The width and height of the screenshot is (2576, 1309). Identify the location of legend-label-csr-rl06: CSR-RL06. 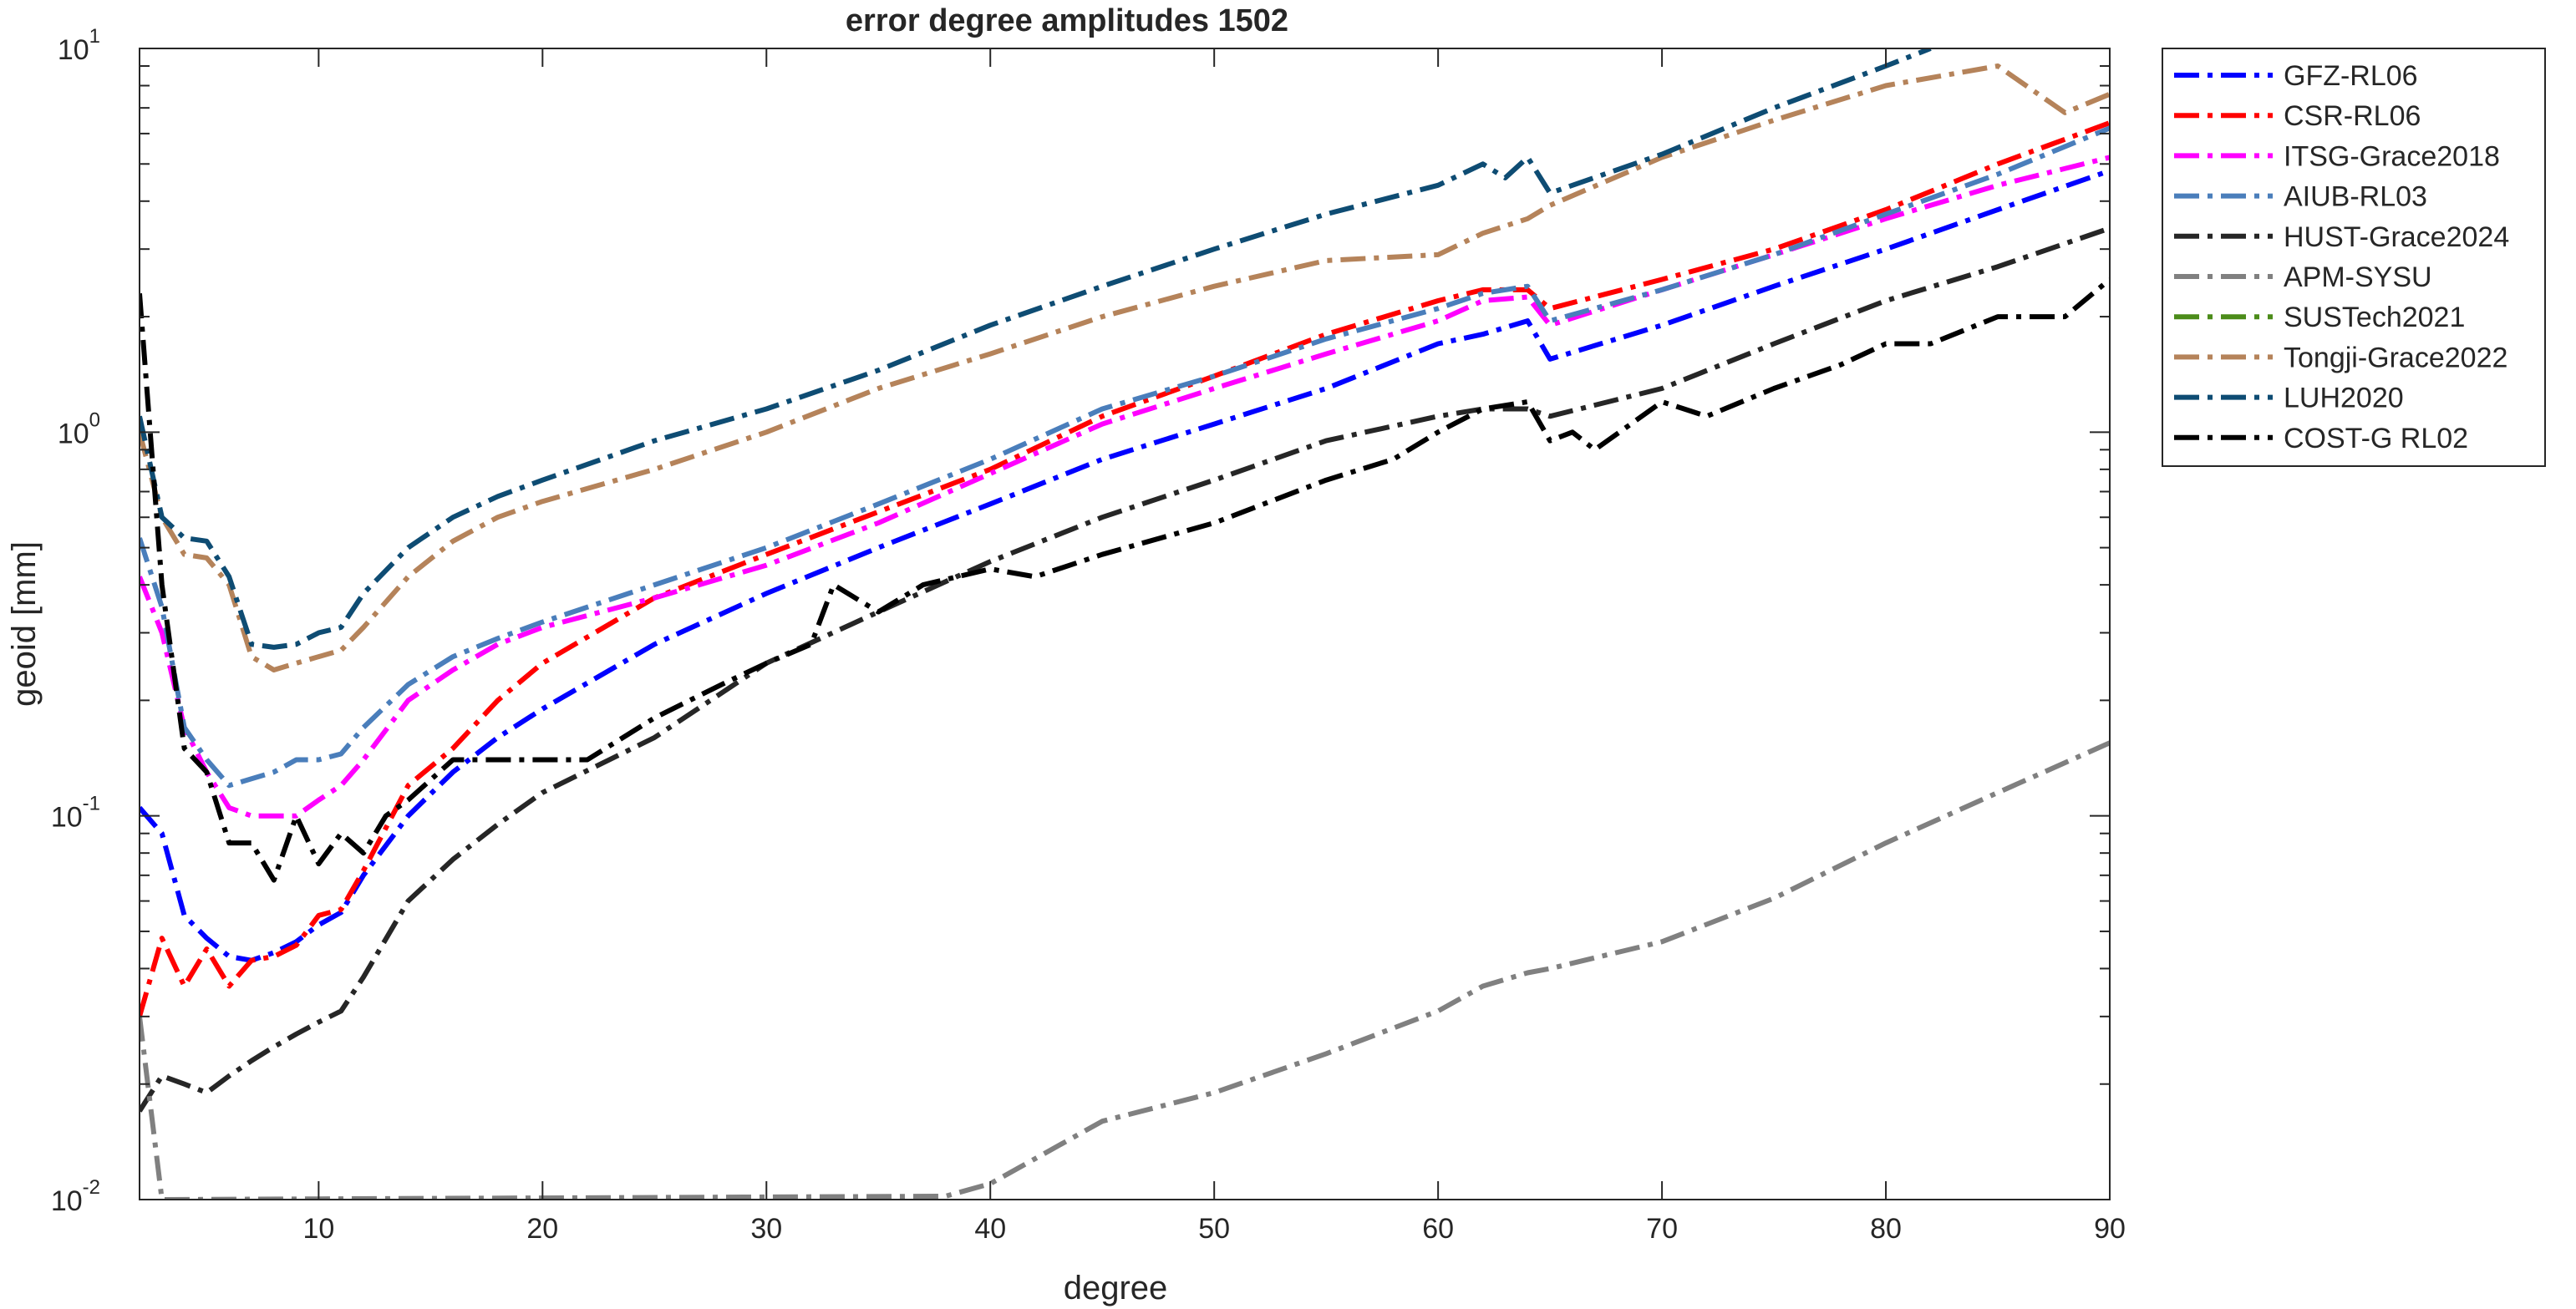
(2352, 116).